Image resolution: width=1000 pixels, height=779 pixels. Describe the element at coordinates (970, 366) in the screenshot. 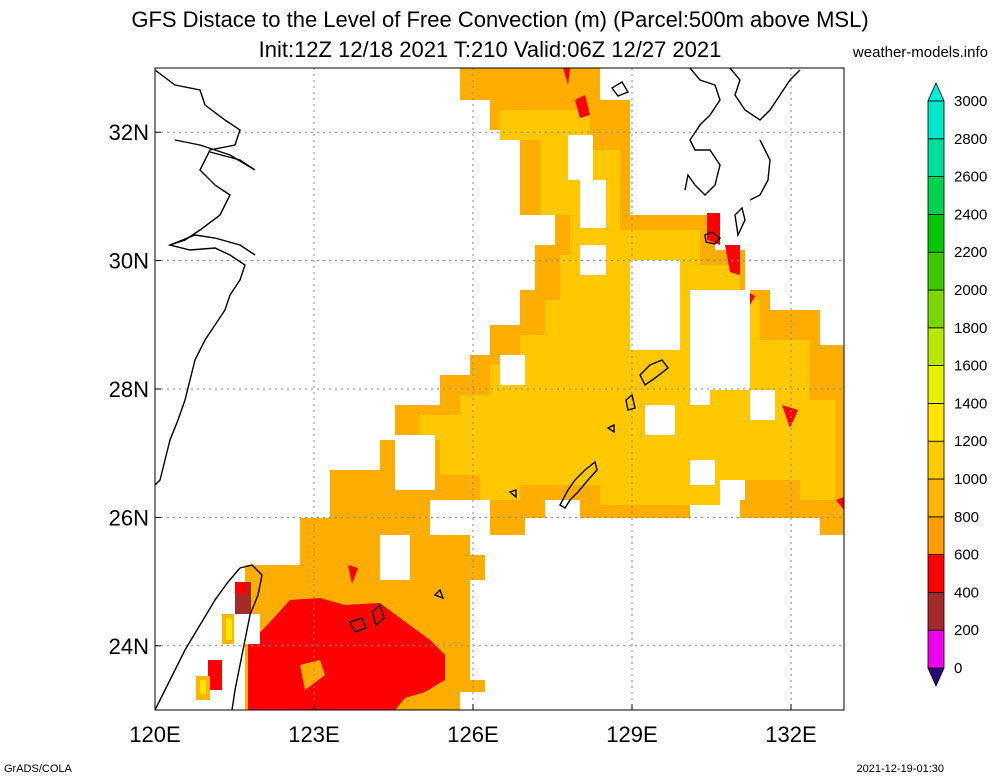

I see `colorbar-level-label: 1600` at that location.